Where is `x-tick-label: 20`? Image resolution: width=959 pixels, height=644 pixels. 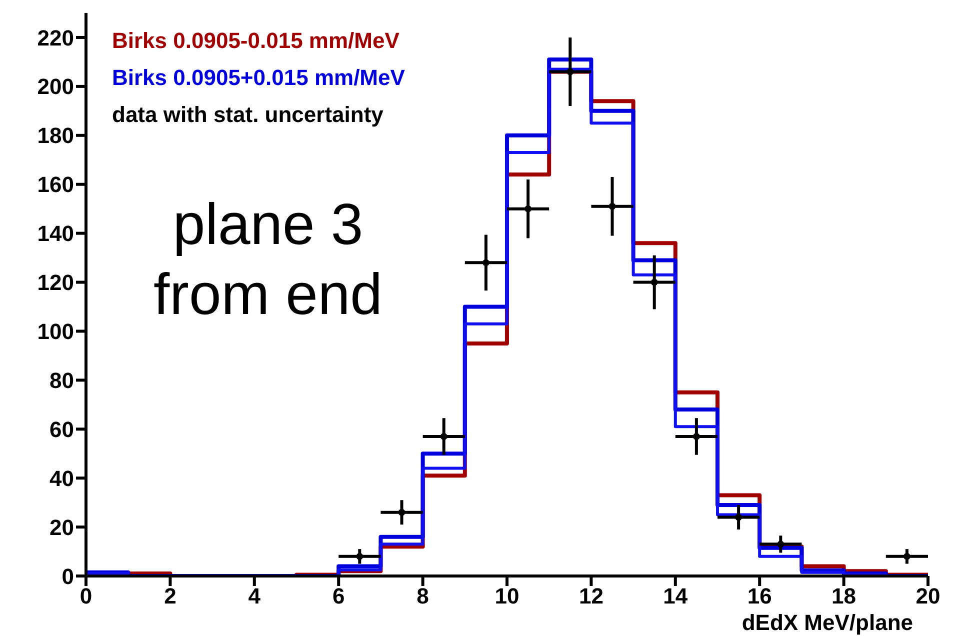
x-tick-label: 20 is located at coordinates (928, 596).